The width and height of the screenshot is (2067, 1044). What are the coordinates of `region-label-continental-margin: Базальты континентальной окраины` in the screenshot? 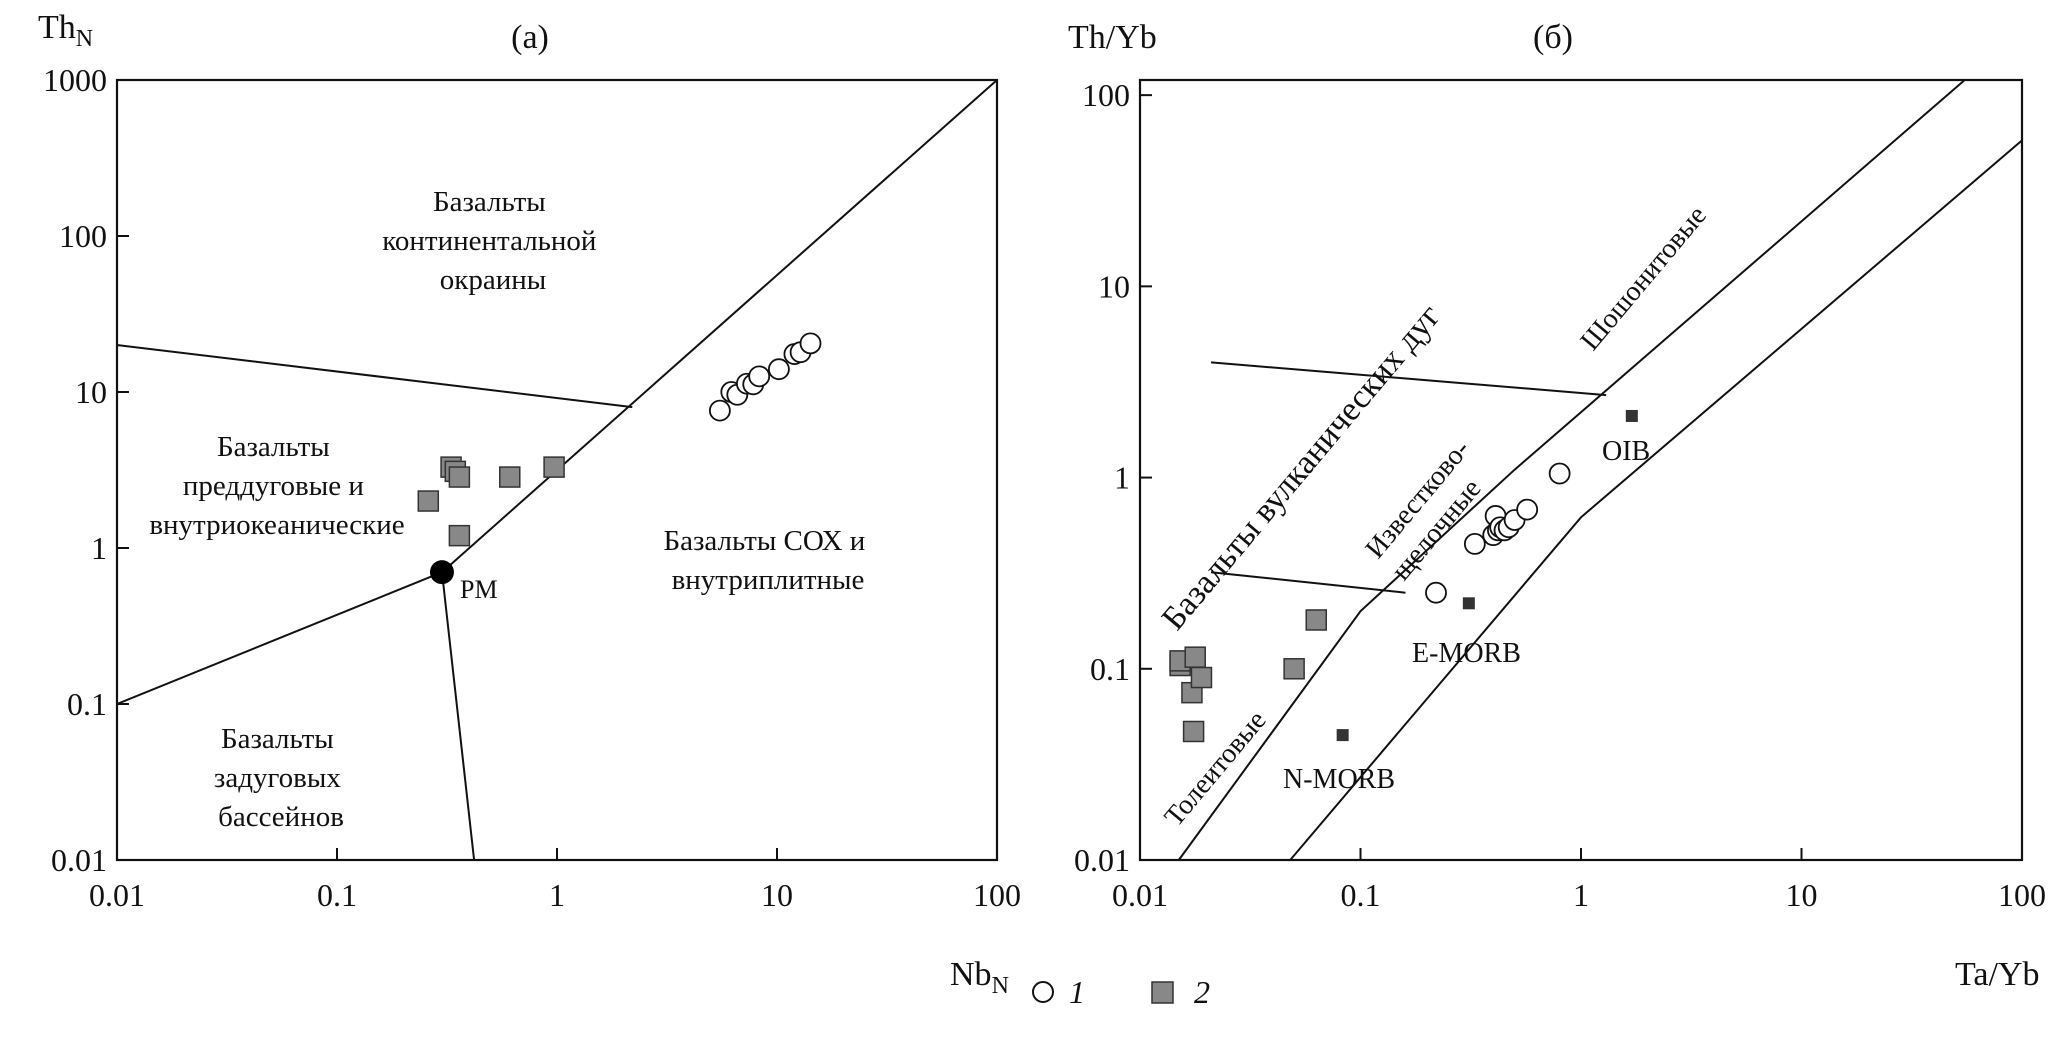 It's located at (492, 241).